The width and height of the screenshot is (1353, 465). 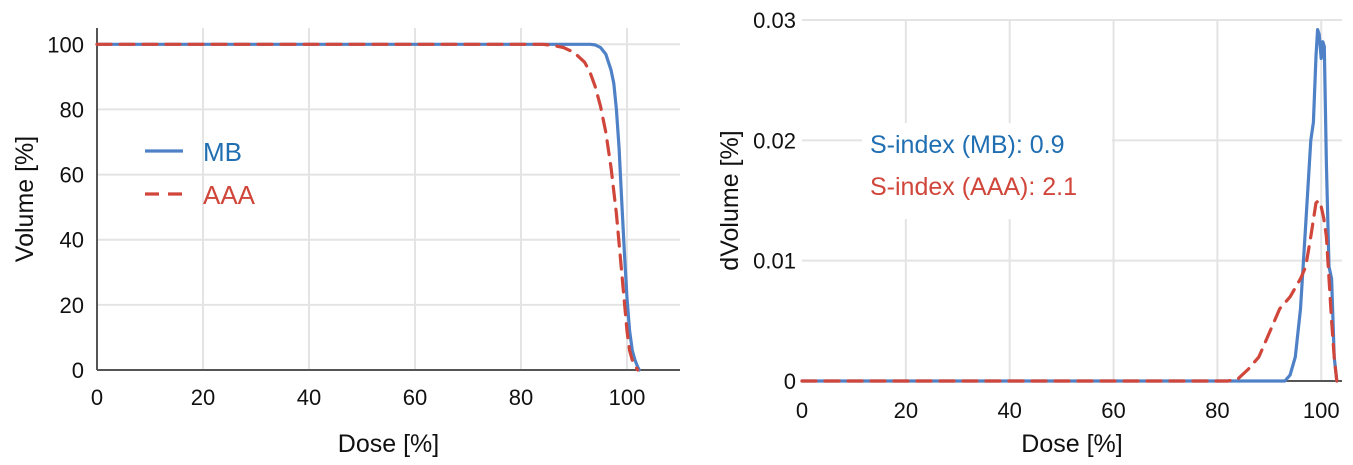 What do you see at coordinates (730, 200) in the screenshot?
I see `y-axis-label: dVolume [%]` at bounding box center [730, 200].